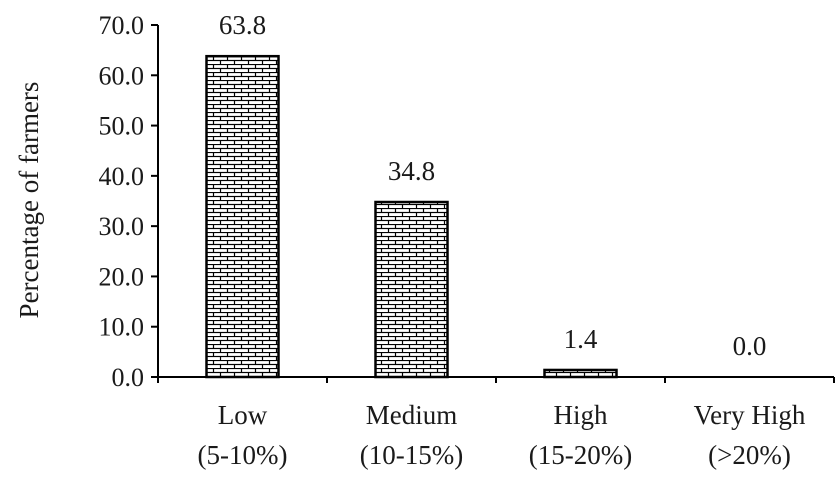 This screenshot has height=480, width=839. Describe the element at coordinates (122, 226) in the screenshot. I see `y-tick-label: 30.0` at that location.